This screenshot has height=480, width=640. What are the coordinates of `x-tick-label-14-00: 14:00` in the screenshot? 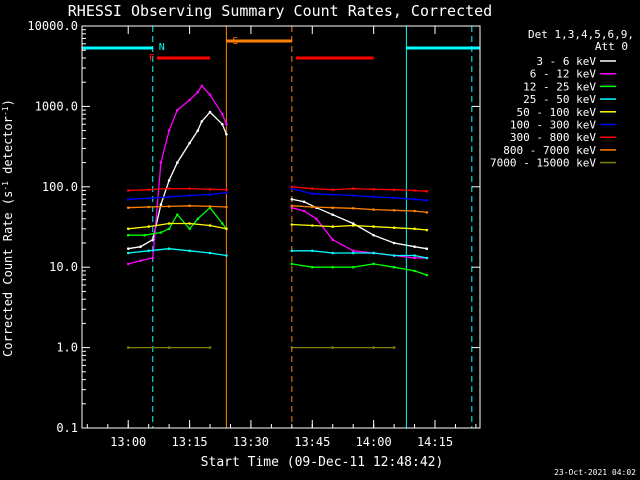 It's located at (374, 442).